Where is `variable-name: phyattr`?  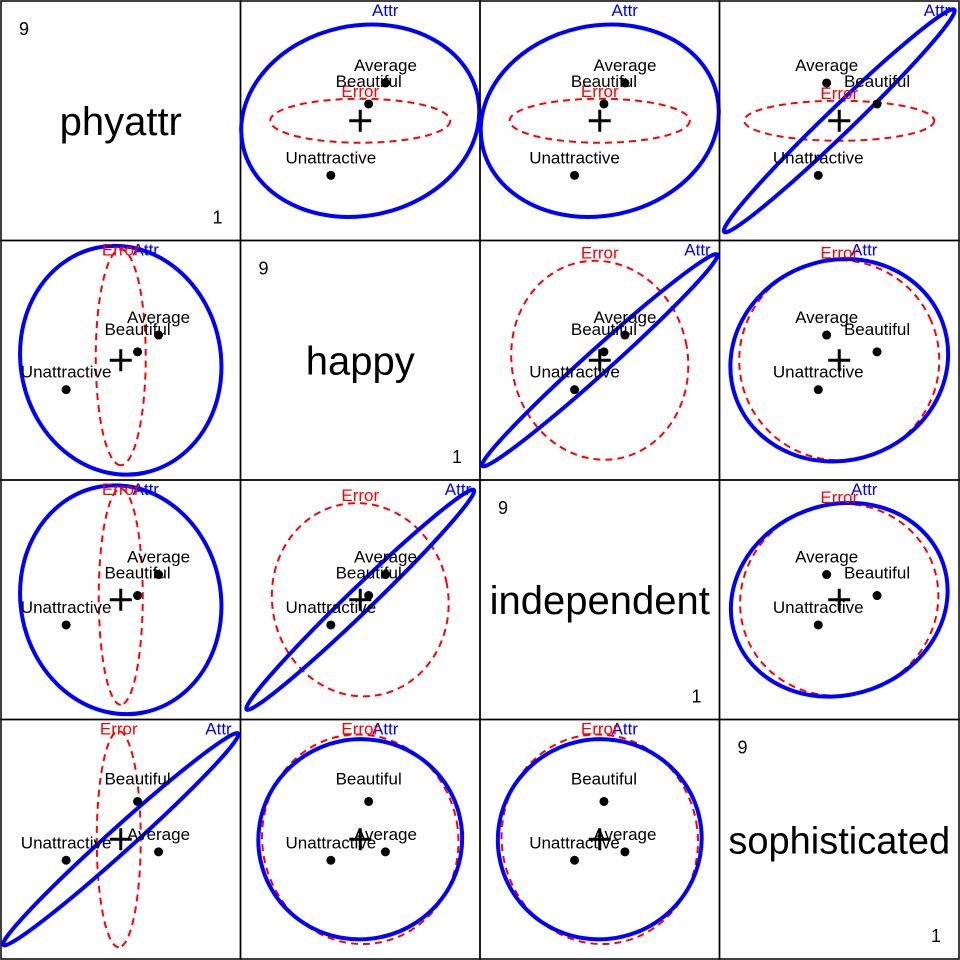 variable-name: phyattr is located at coordinates (121, 122).